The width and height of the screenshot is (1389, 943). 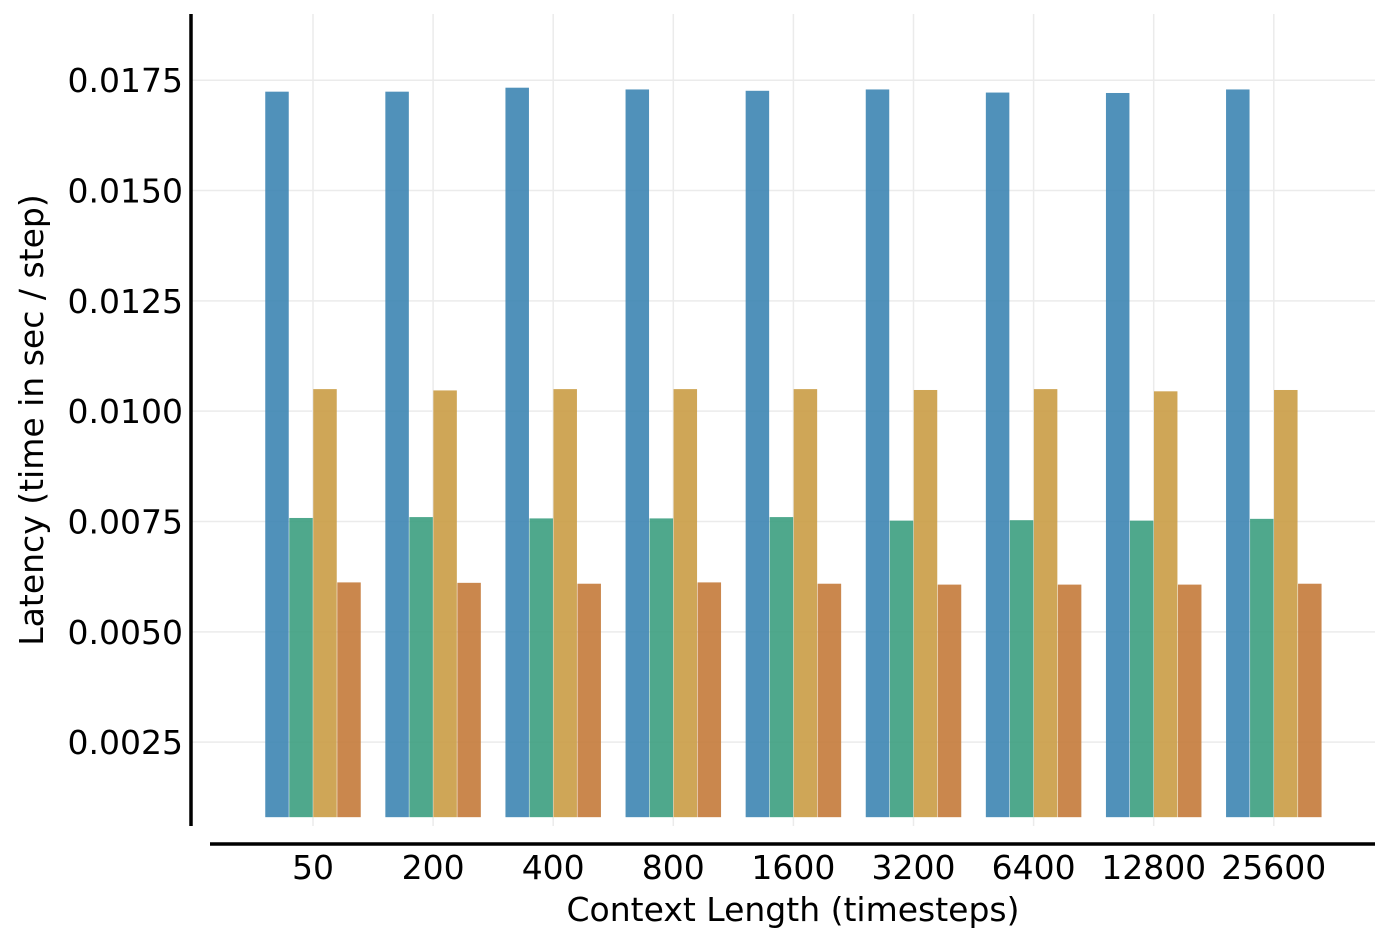 I want to click on x-tick-labels: 50 200 400 800 1600 3200 6400 12800 25600, so click(x=809, y=867).